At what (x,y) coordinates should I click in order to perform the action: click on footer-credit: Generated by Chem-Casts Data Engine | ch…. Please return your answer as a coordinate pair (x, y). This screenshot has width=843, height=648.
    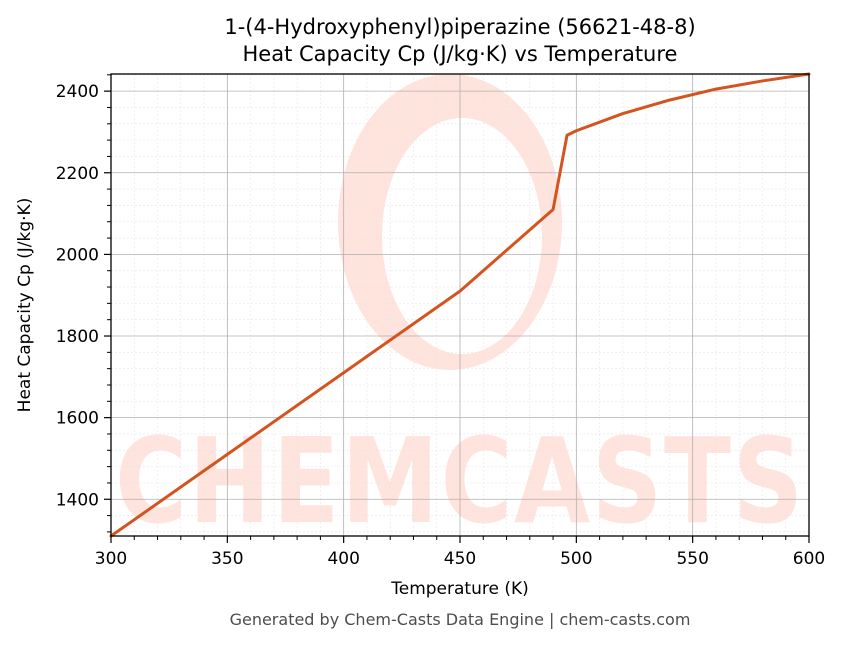
    Looking at the image, I should click on (460, 619).